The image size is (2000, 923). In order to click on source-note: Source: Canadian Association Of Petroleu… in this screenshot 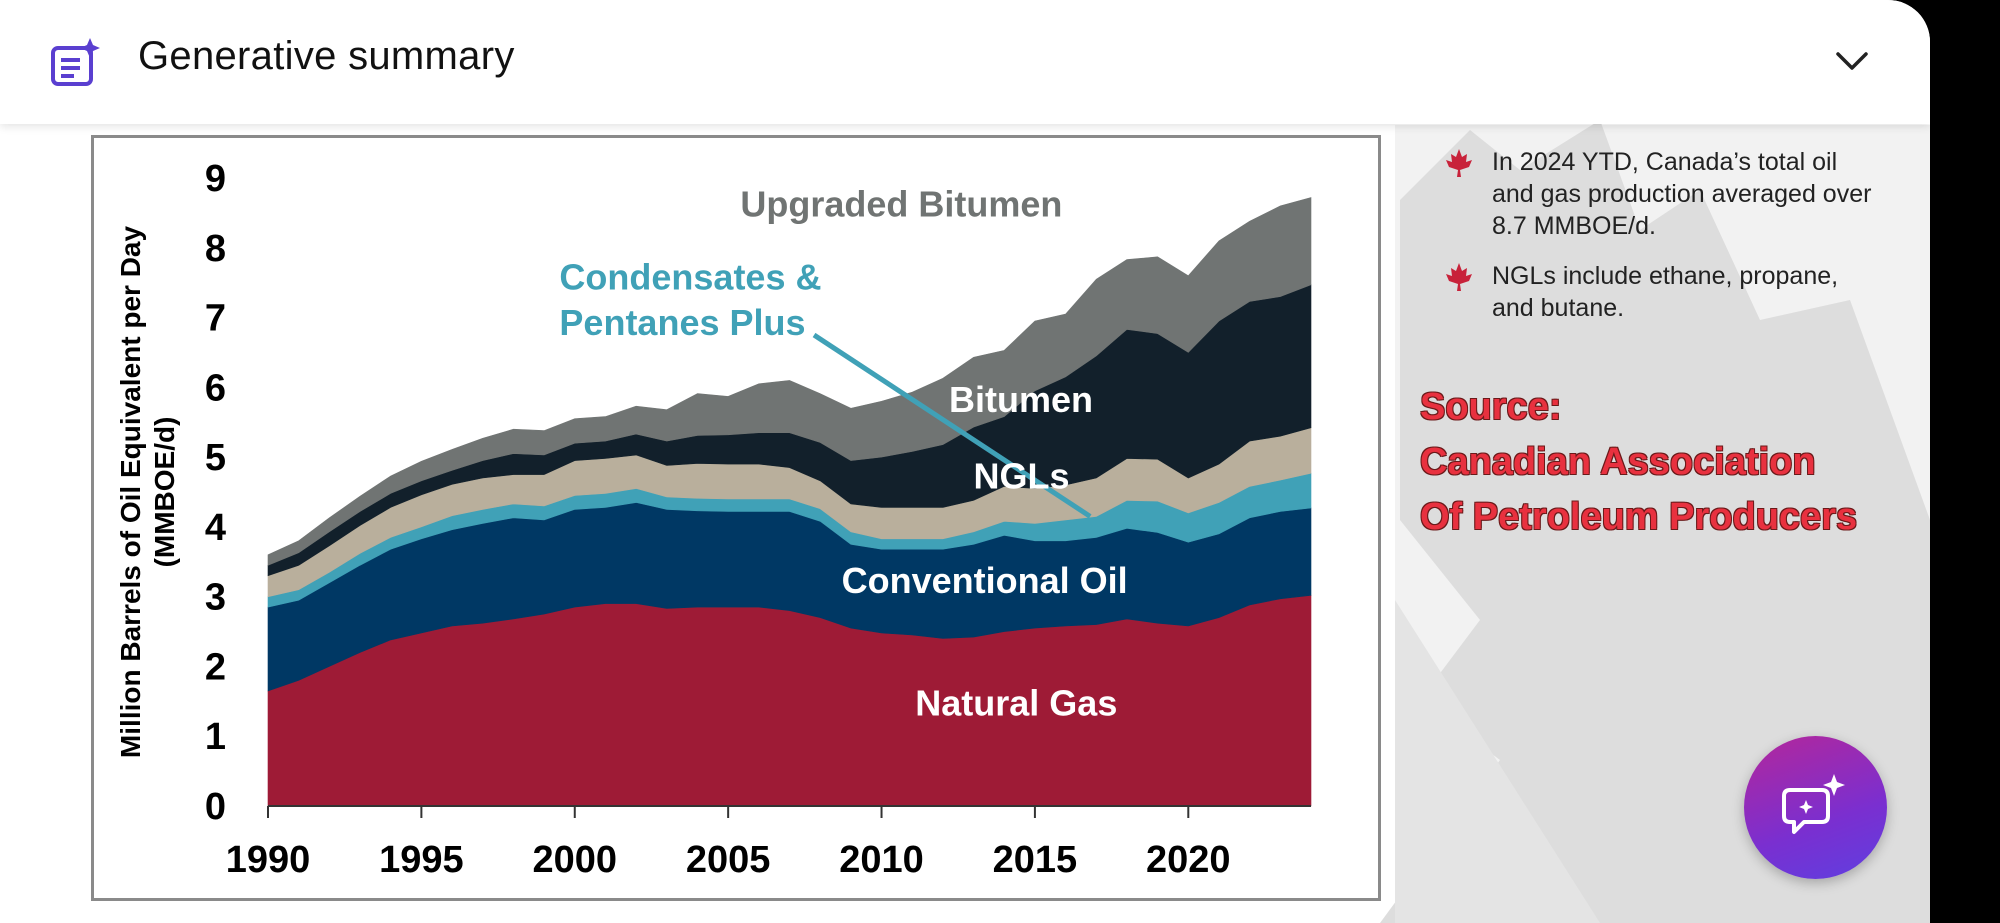, I will do `click(1638, 462)`.